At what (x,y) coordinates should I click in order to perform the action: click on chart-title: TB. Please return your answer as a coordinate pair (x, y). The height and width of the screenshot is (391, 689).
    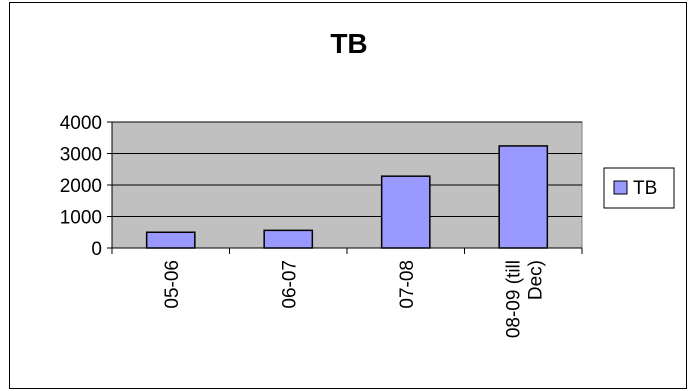
    Looking at the image, I should click on (348, 43).